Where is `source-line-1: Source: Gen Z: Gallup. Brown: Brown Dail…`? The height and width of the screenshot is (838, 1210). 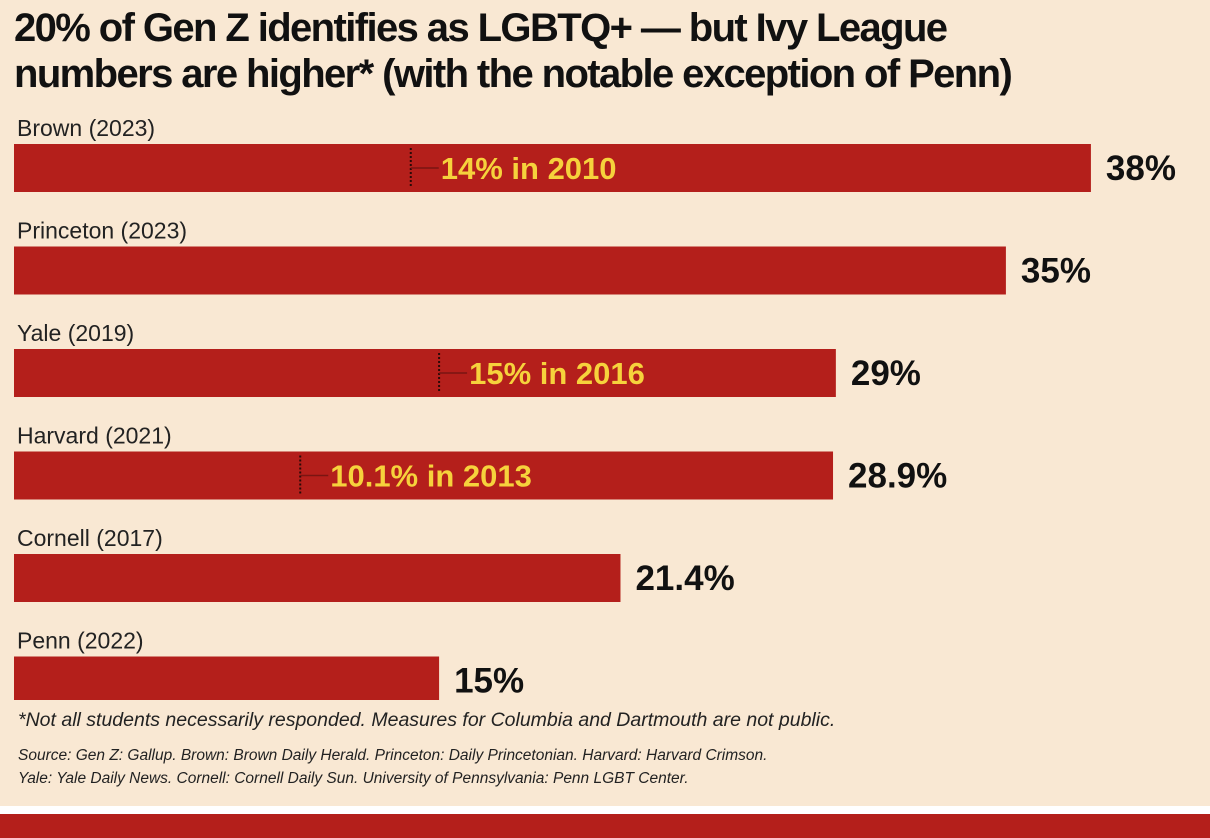 source-line-1: Source: Gen Z: Gallup. Brown: Brown Dail… is located at coordinates (393, 755).